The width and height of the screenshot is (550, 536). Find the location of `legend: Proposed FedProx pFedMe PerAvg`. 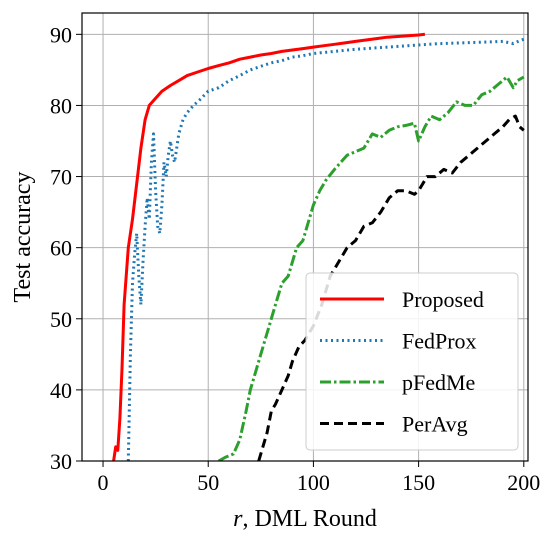

legend: Proposed FedProx pFedMe PerAvg is located at coordinates (412, 361).